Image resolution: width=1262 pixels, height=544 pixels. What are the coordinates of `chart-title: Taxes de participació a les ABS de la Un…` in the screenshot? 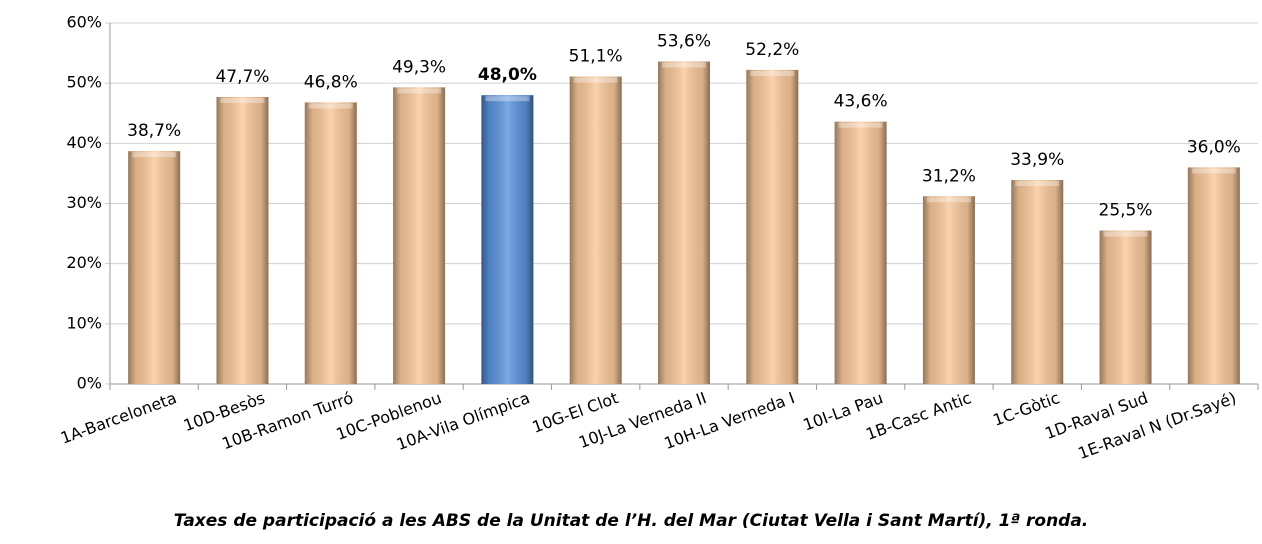 It's located at (631, 521).